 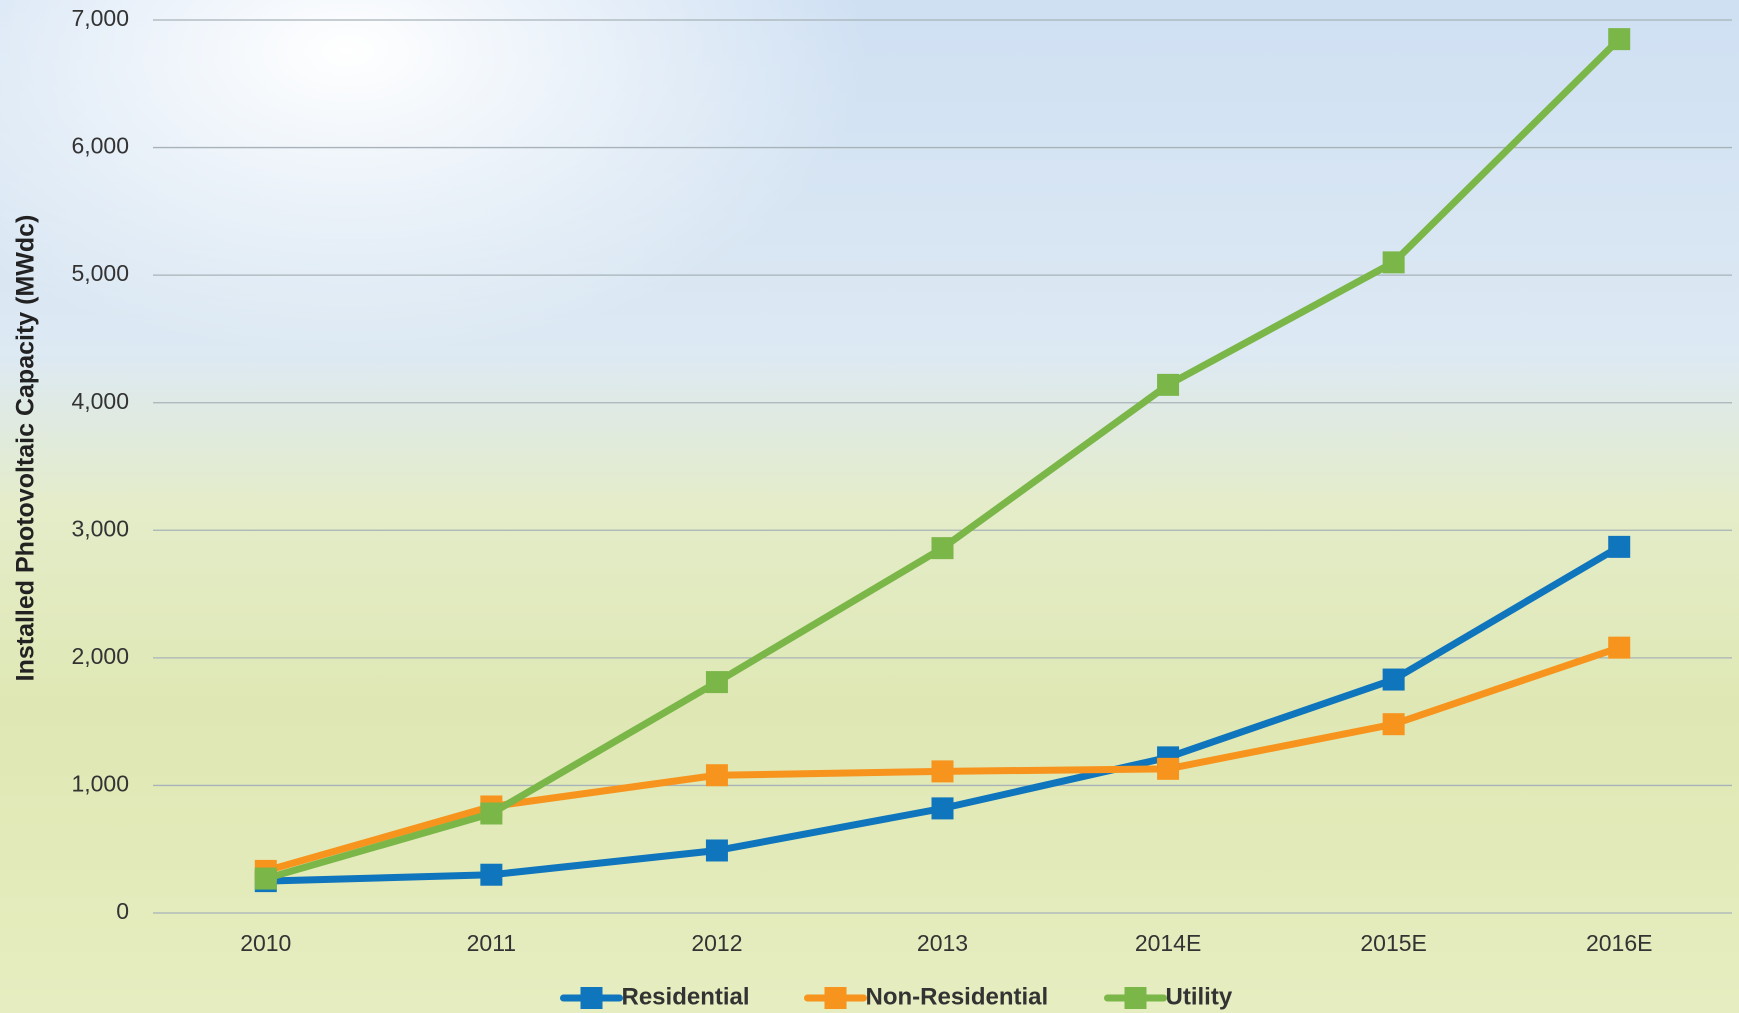 I want to click on legend-label: Utility, so click(x=1199, y=996).